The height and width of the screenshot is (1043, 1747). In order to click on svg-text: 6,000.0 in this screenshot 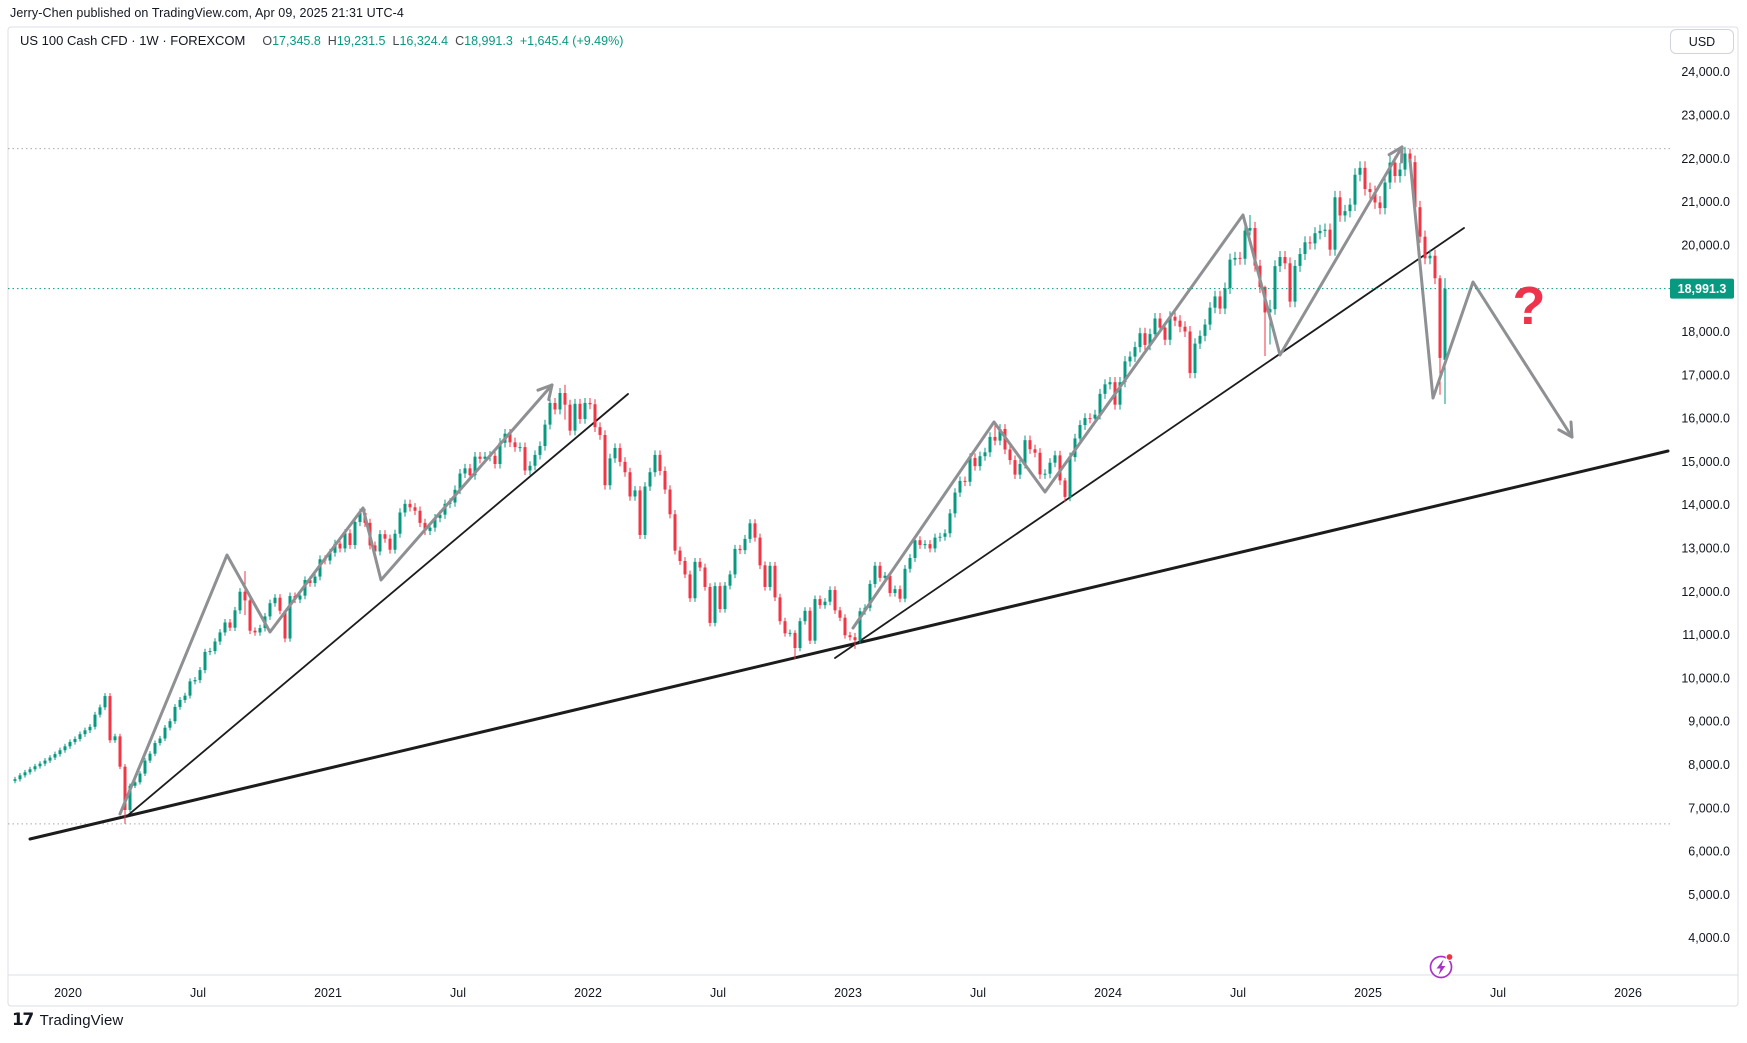, I will do `click(1709, 852)`.